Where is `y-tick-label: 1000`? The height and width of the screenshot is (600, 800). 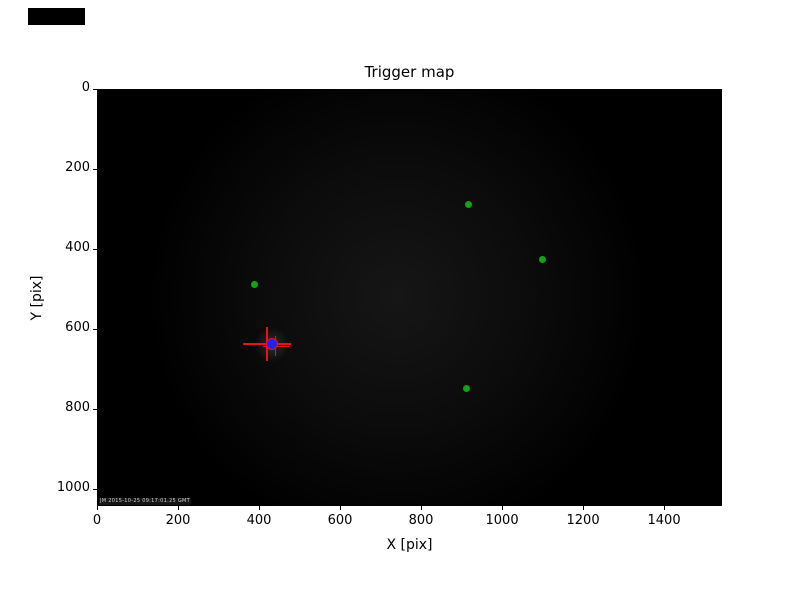 y-tick-label: 1000 is located at coordinates (73, 488).